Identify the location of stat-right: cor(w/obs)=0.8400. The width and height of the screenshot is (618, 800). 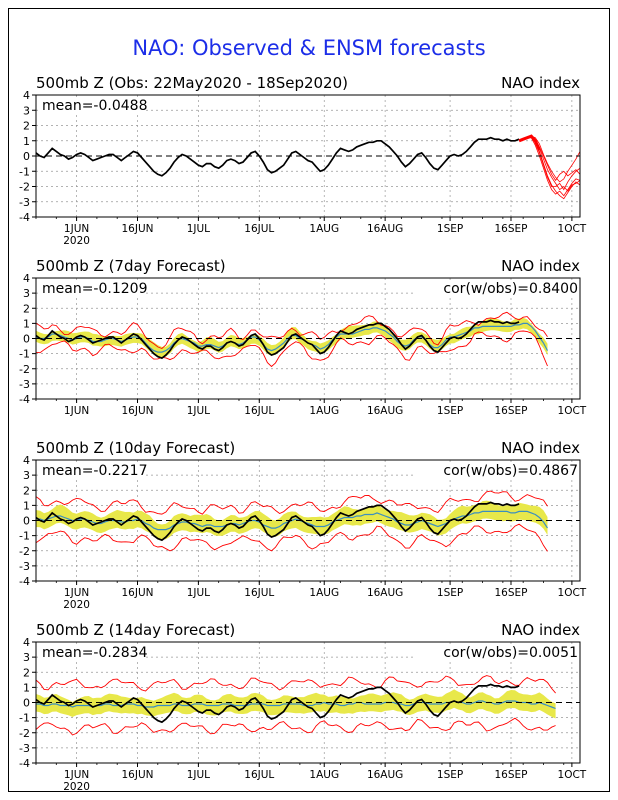
(510, 289).